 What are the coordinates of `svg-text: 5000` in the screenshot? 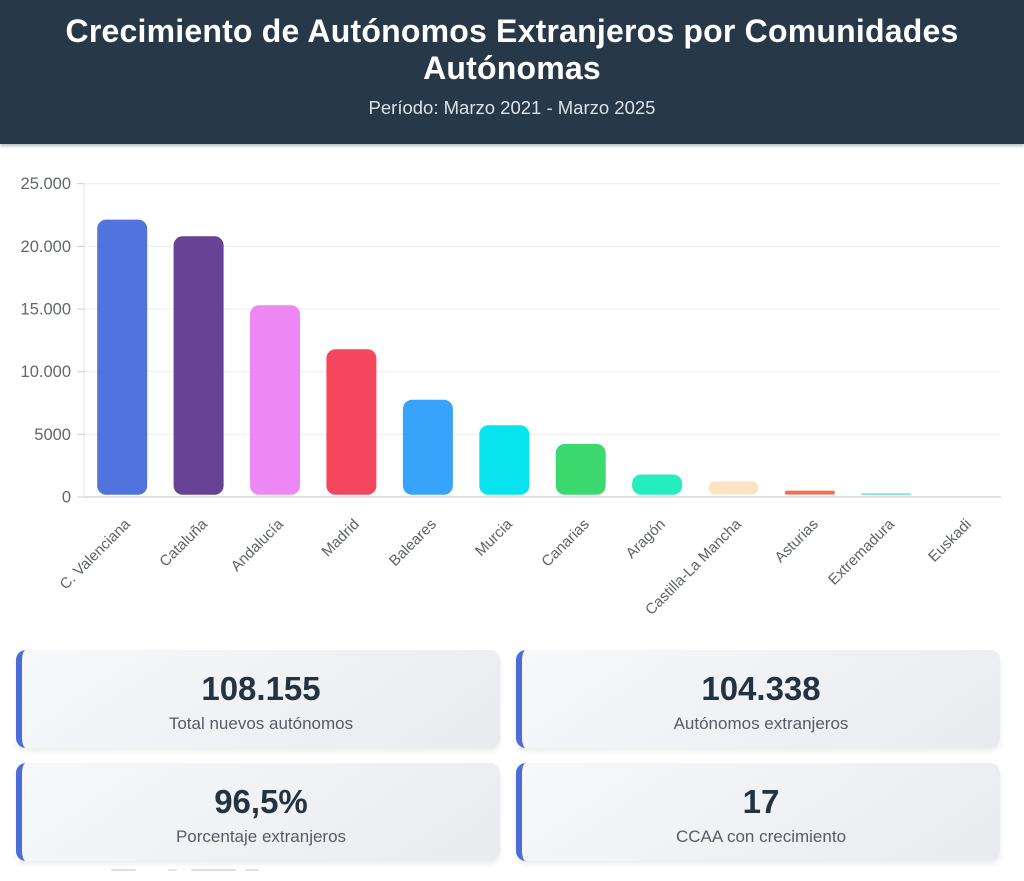 It's located at (52, 435).